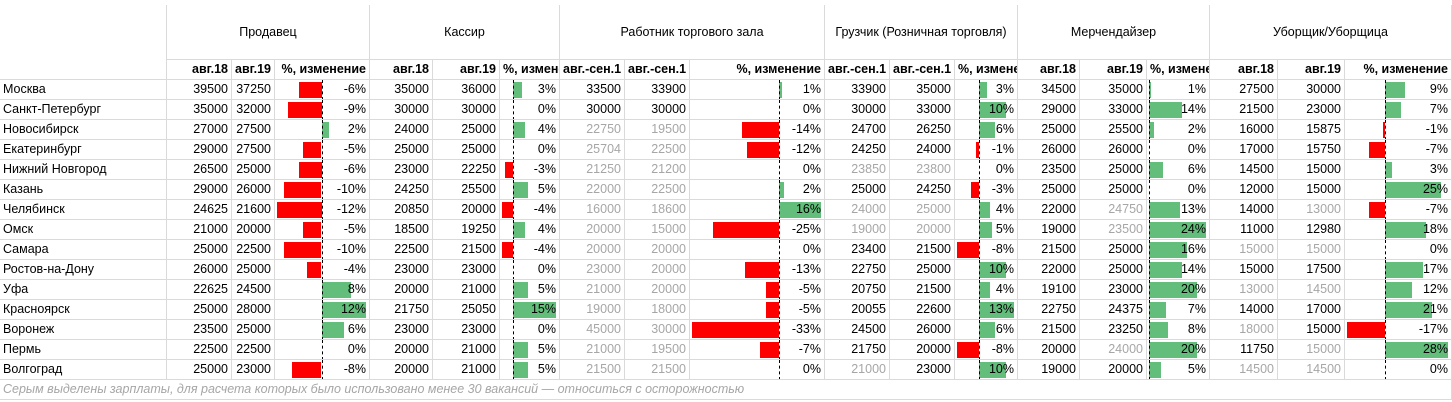 Image resolution: width=1452 pixels, height=402 pixels. I want to click on percent-label: 12%, so click(353, 309).